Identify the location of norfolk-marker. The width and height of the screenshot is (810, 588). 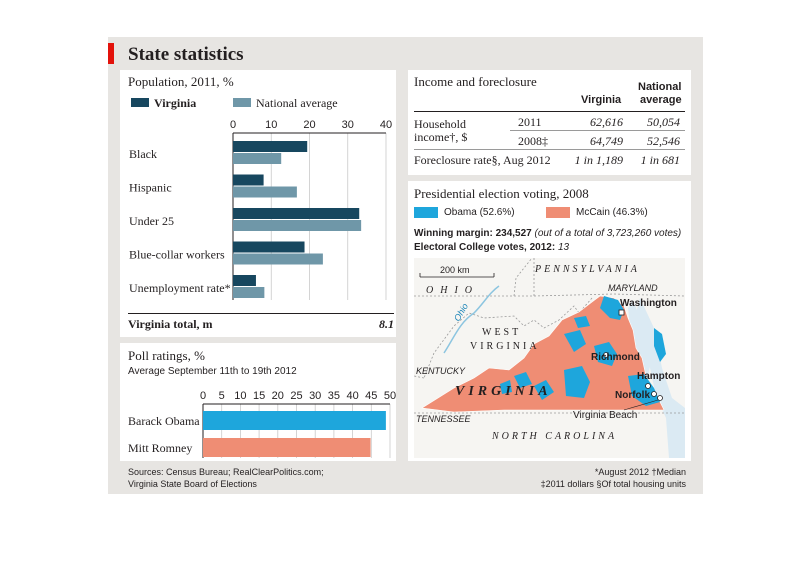
(654, 394).